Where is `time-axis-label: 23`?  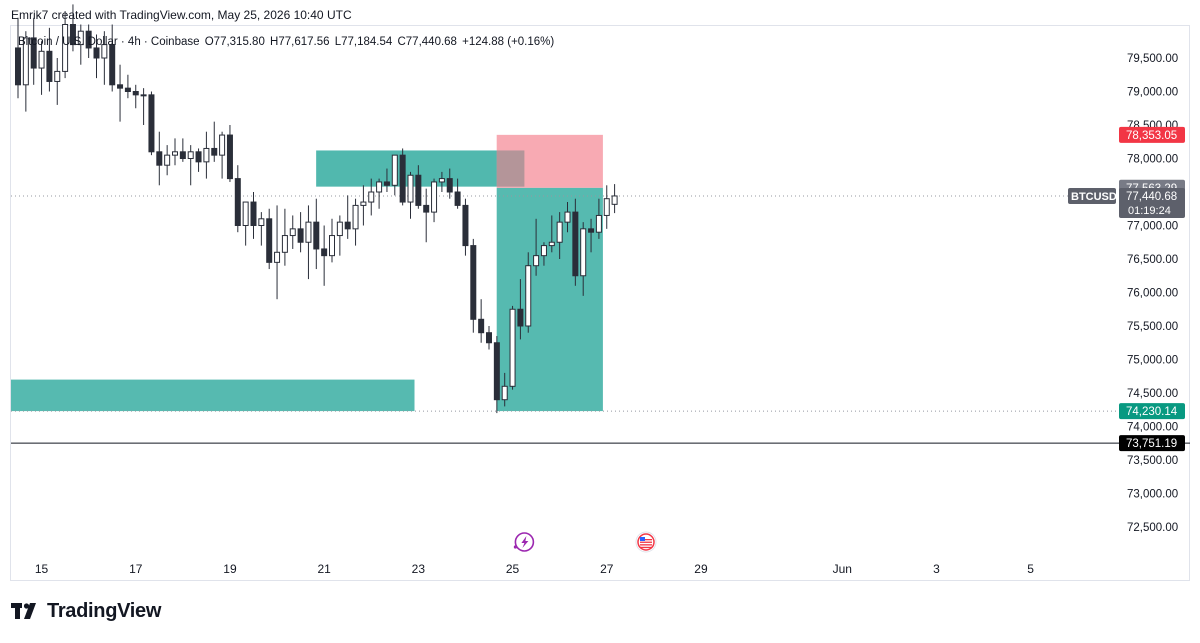 time-axis-label: 23 is located at coordinates (419, 569).